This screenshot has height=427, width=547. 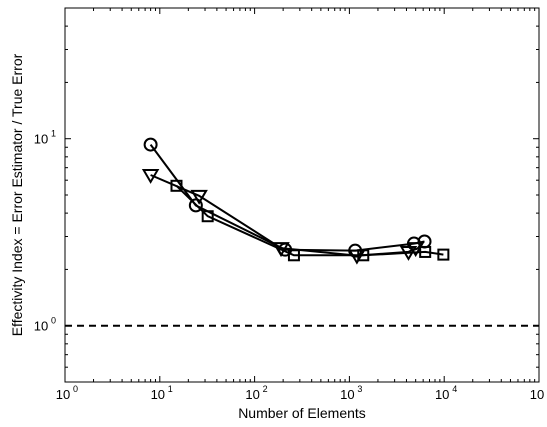 I want to click on x-tick-exponent: 2, so click(x=265, y=389).